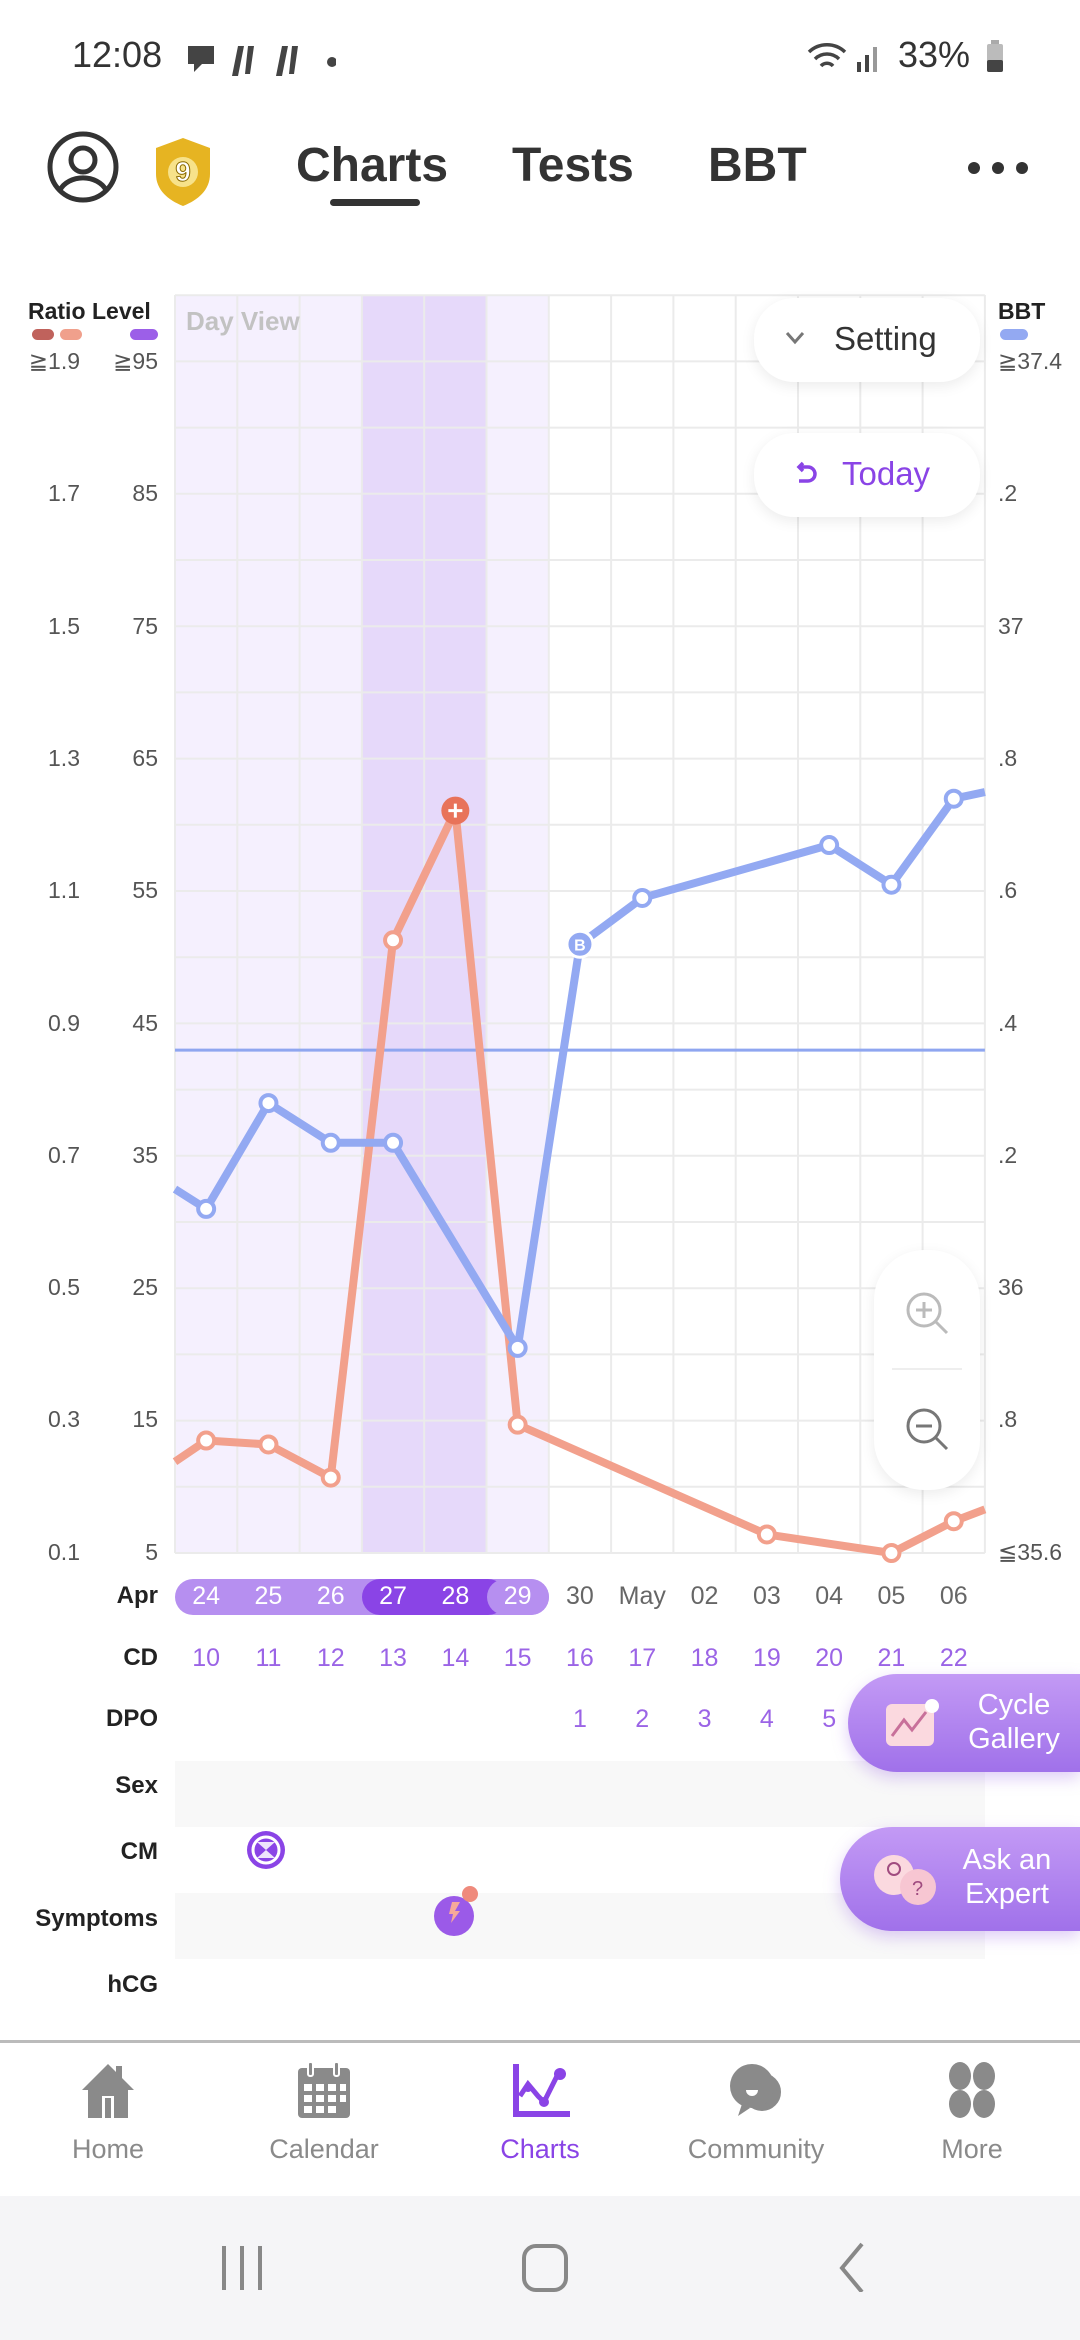 This screenshot has width=1080, height=2340. I want to click on cervical-mucus-icon, so click(266, 1850).